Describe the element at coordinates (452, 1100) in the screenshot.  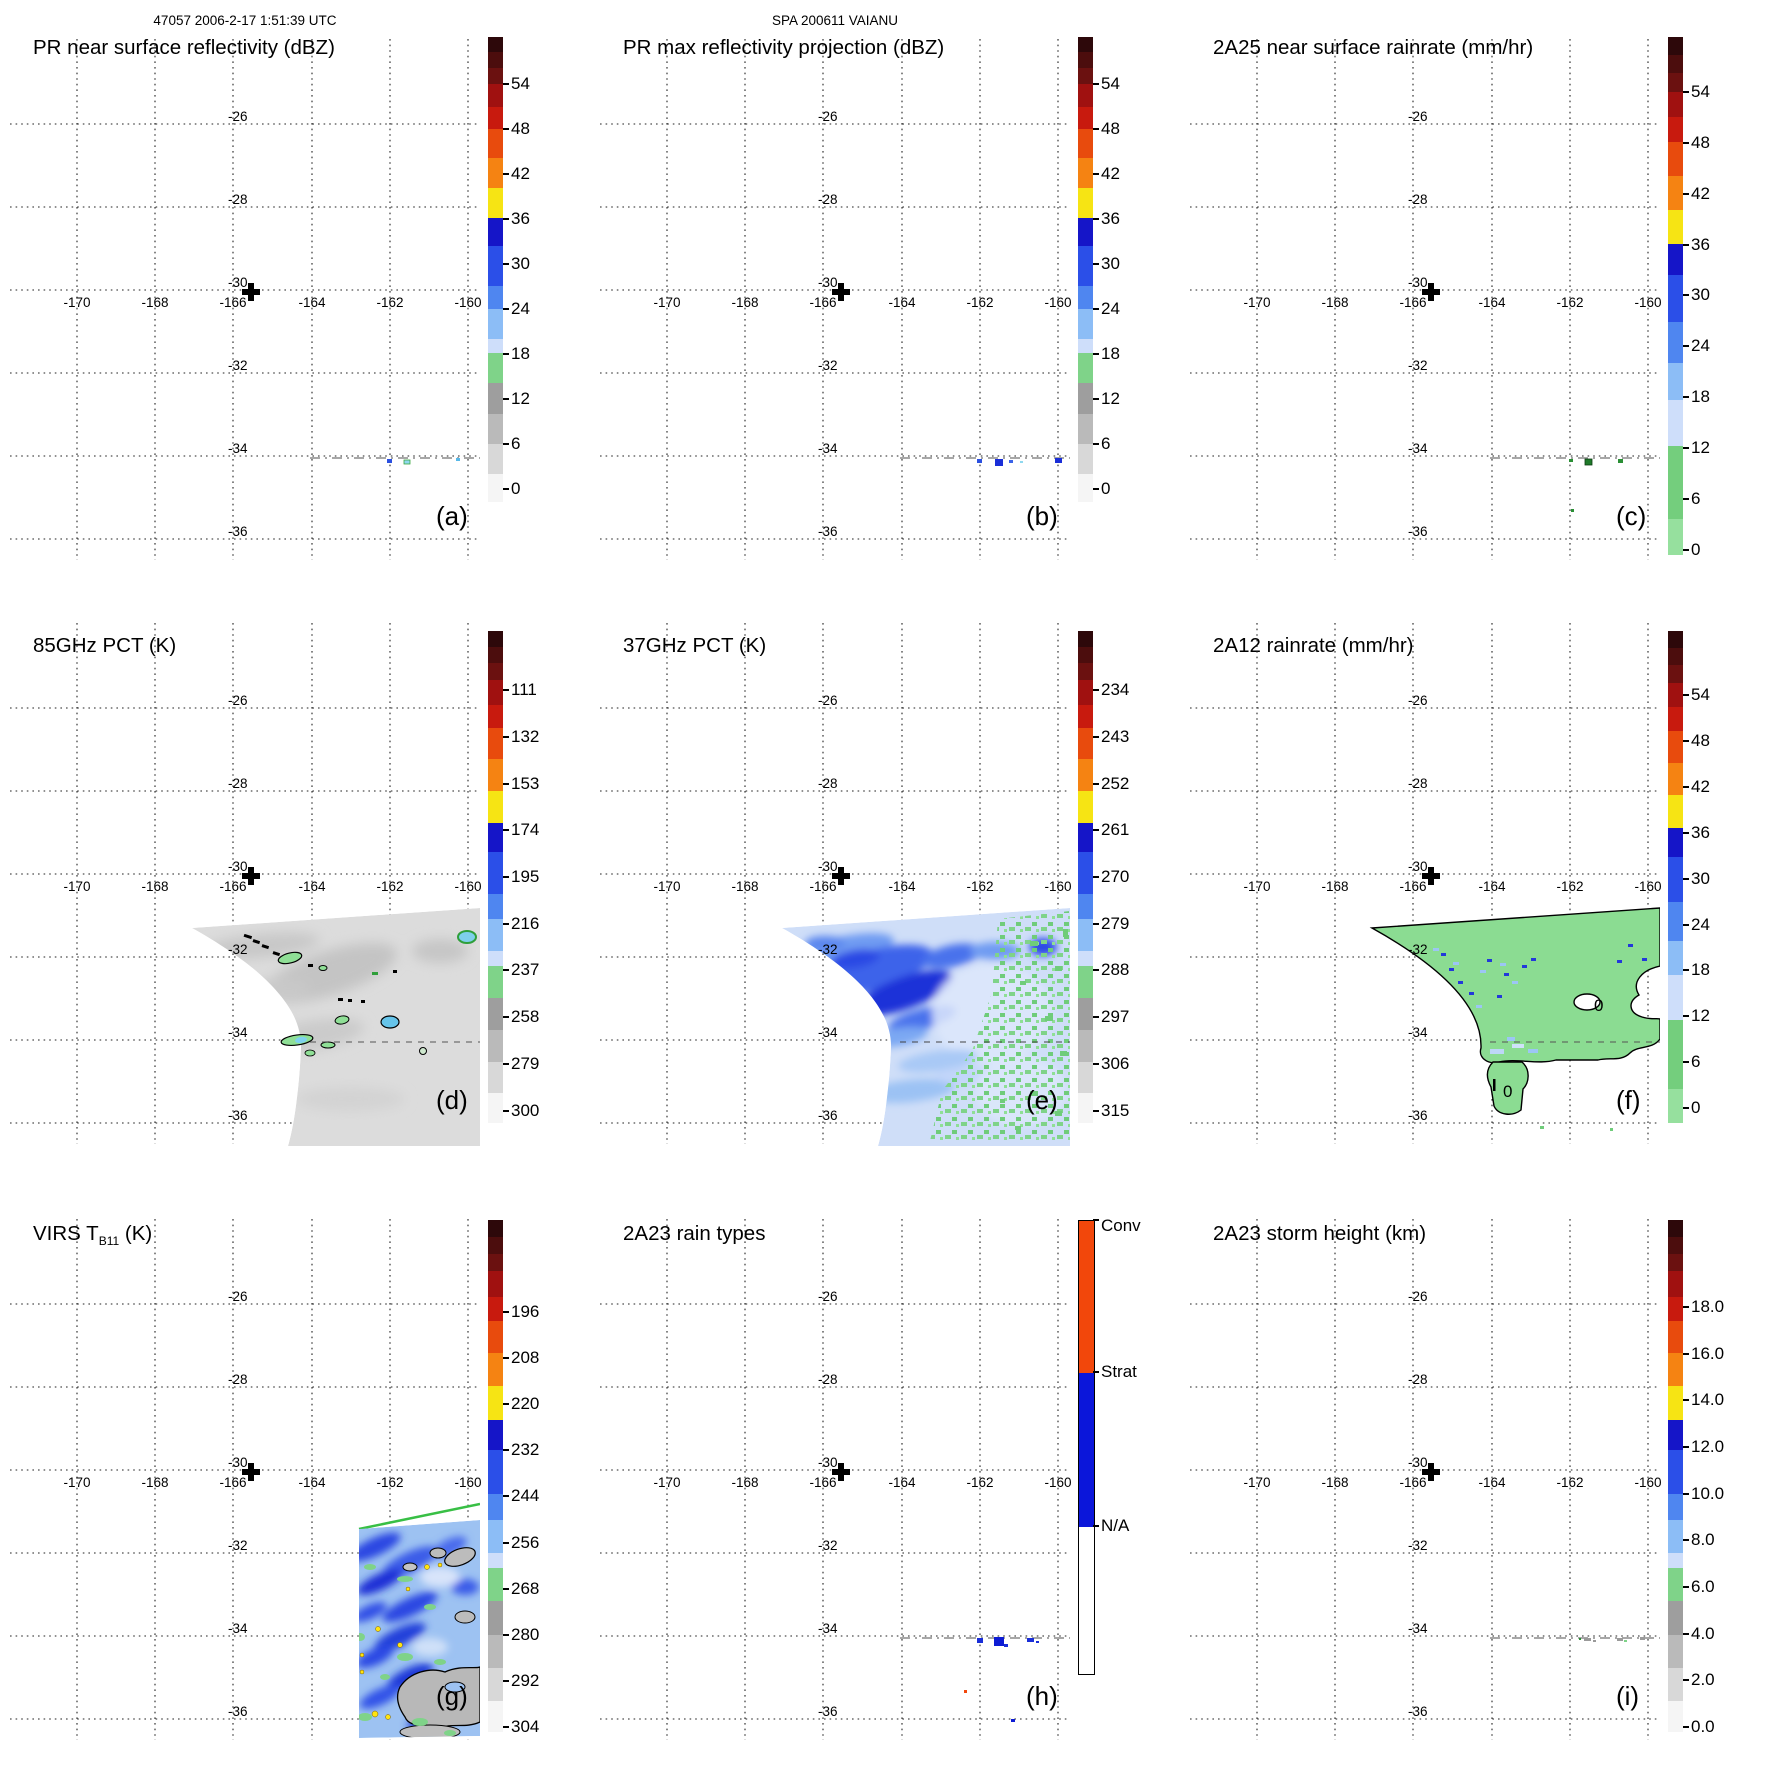
I see `panel-letter-d: (d)` at that location.